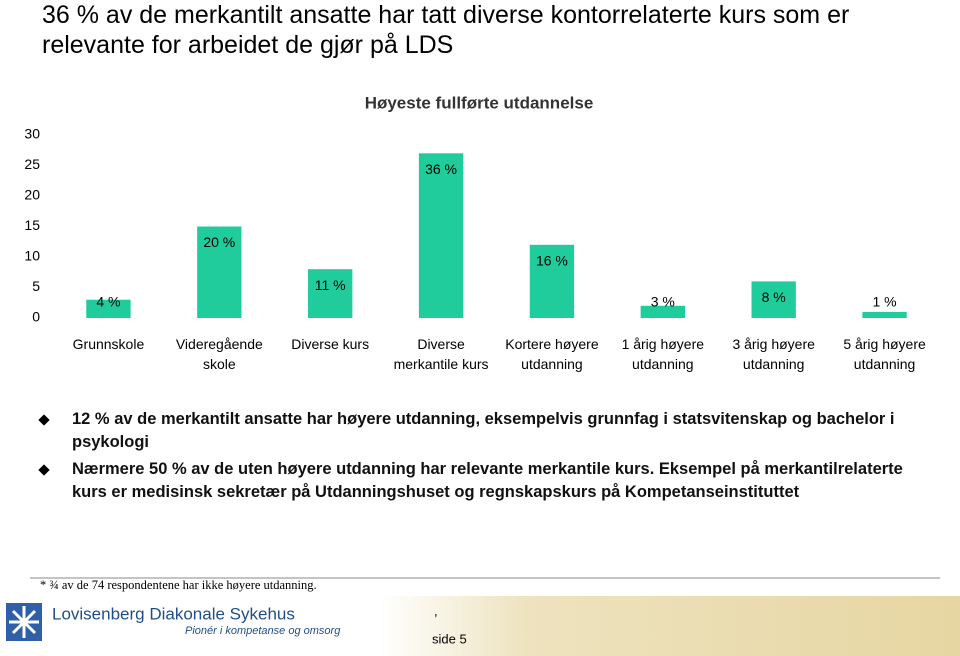  What do you see at coordinates (441, 169) in the screenshot?
I see `value-label: 36 %` at bounding box center [441, 169].